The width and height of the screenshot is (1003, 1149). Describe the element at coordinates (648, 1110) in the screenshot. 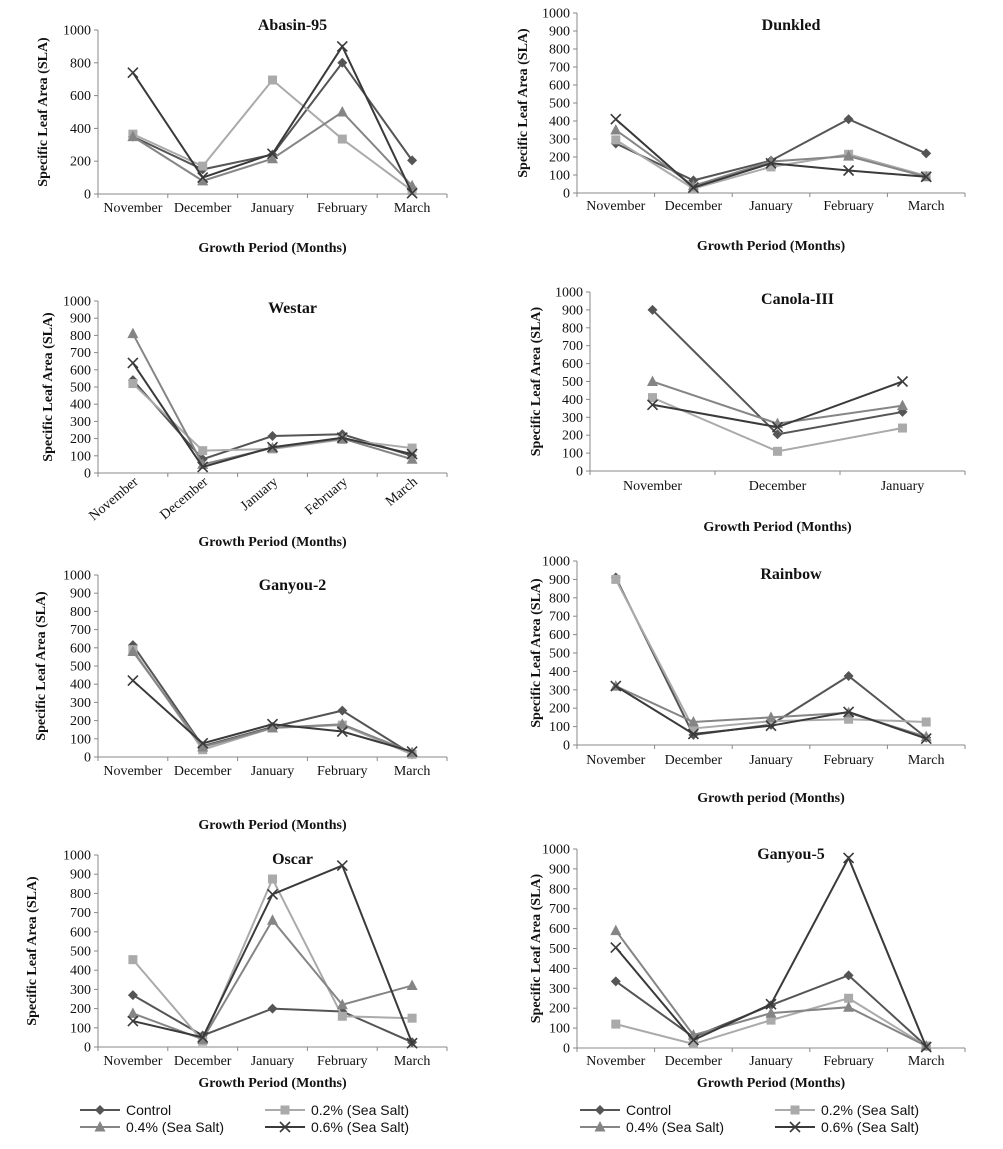

I see `legend-label: Control` at that location.